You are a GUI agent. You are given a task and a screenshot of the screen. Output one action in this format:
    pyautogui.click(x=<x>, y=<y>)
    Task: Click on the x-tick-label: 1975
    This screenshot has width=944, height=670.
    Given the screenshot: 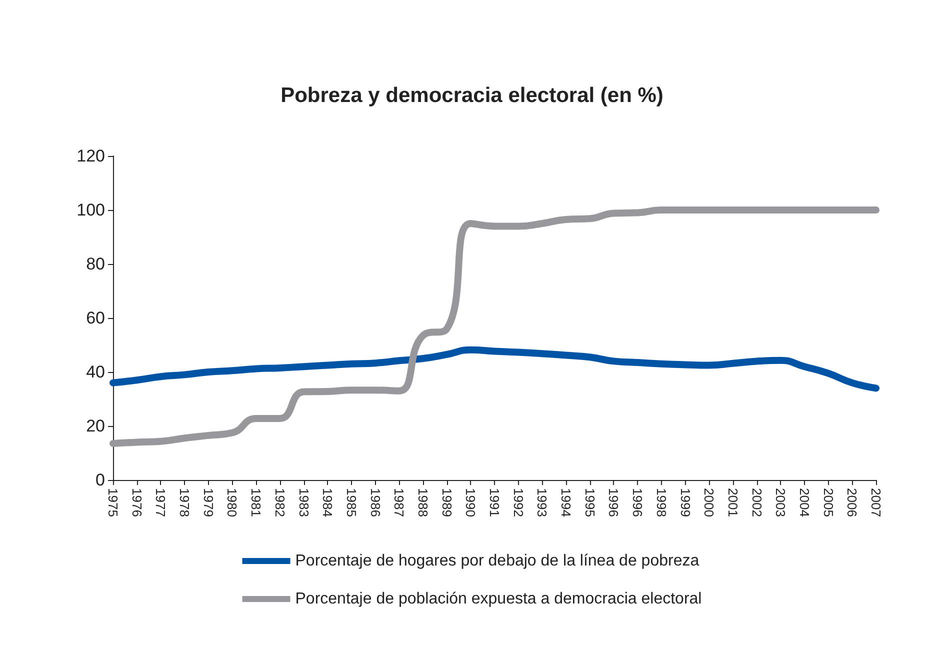 What is the action you would take?
    pyautogui.click(x=113, y=502)
    